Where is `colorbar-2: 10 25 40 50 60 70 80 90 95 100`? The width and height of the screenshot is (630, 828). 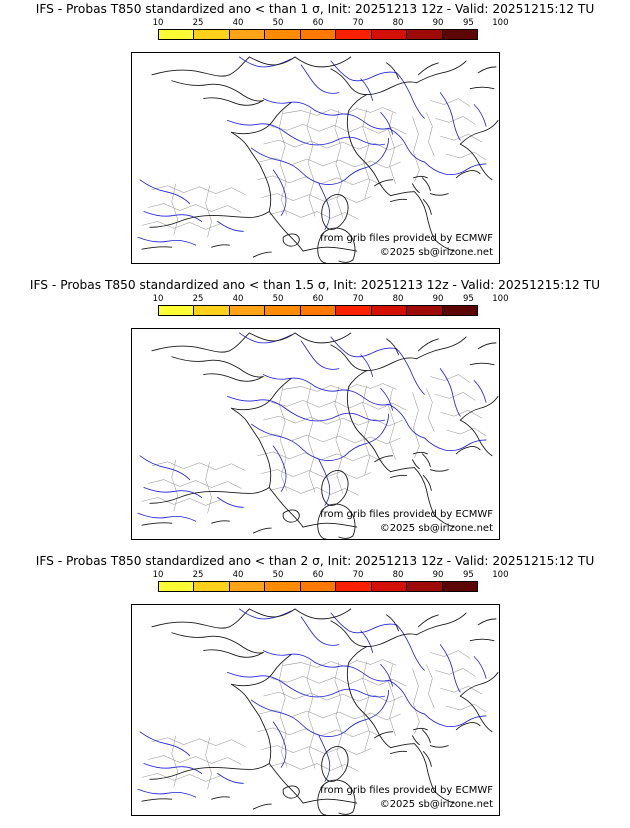
colorbar-2: 10 25 40 50 60 70 80 90 95 100 is located at coordinates (331, 305).